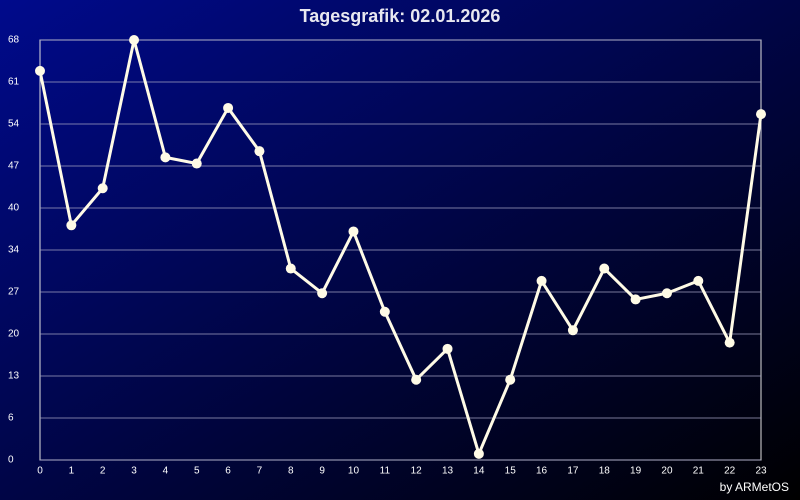 This screenshot has height=500, width=800. What do you see at coordinates (761, 471) in the screenshot?
I see `x-tick-label: 23` at bounding box center [761, 471].